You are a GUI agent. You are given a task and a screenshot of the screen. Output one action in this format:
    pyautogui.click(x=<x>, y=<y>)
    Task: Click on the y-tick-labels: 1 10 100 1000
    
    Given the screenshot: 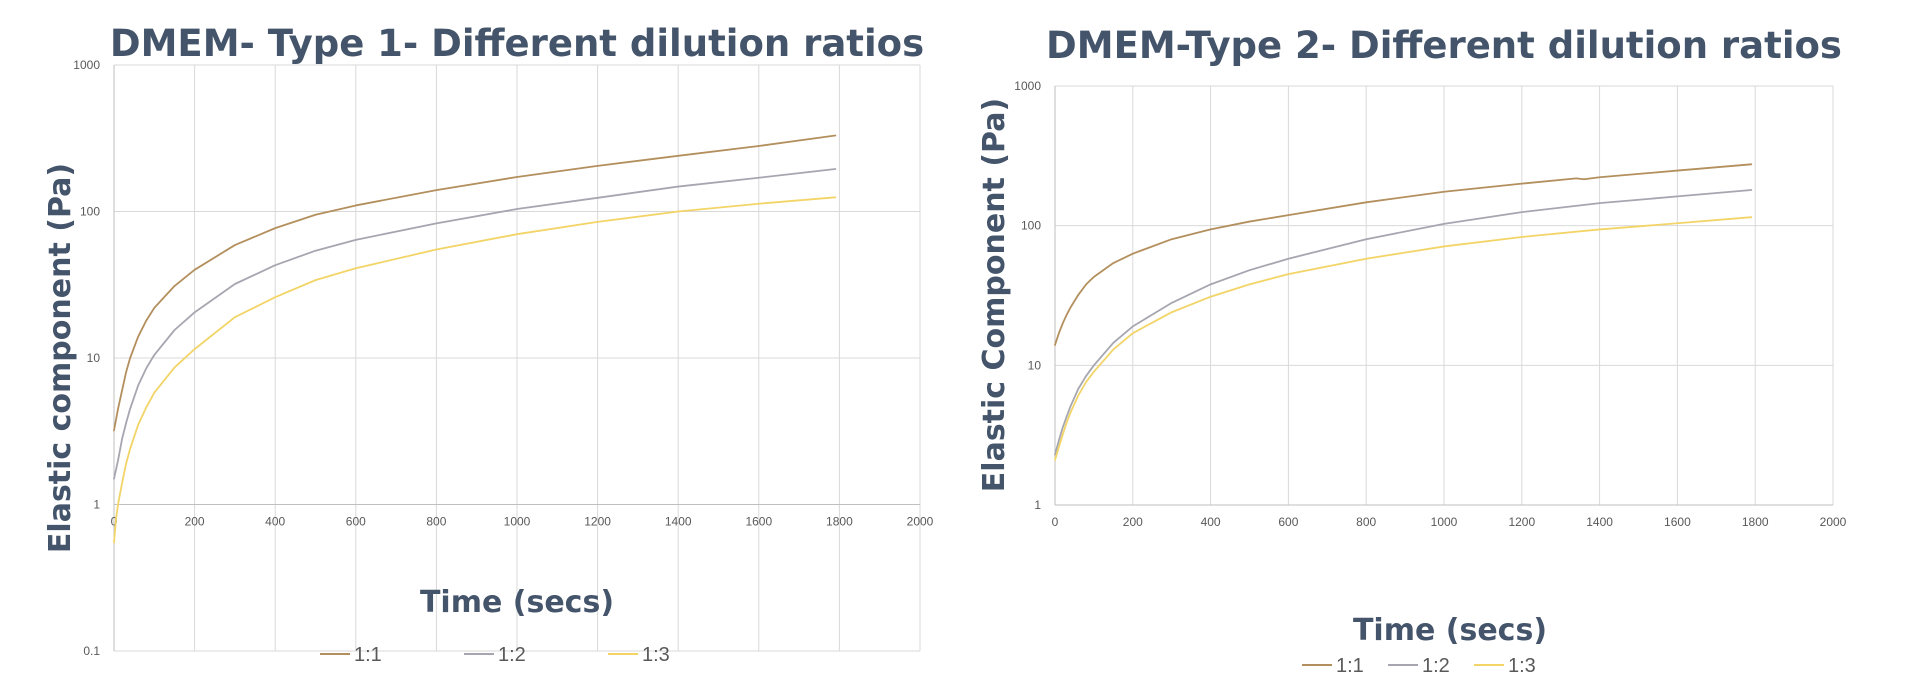 What is the action you would take?
    pyautogui.click(x=1027, y=295)
    